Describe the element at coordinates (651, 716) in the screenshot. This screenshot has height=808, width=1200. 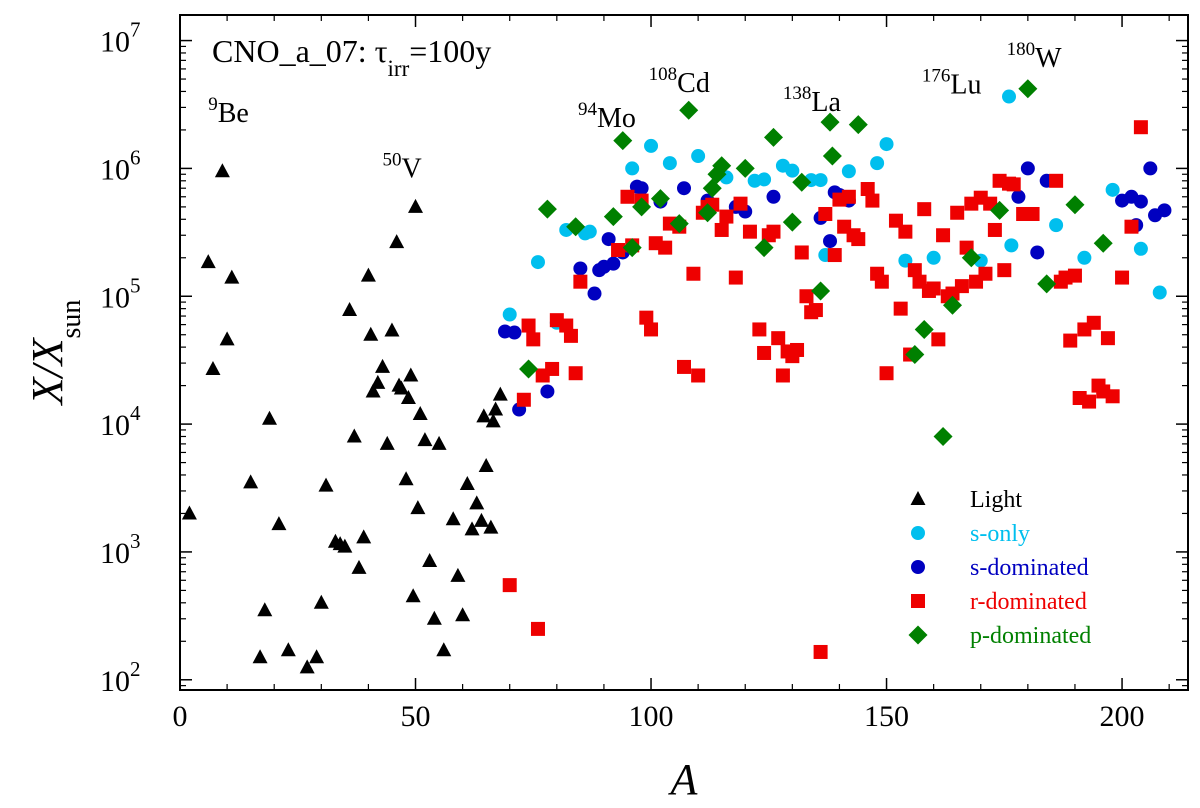
I see `x-tick-label: 100` at that location.